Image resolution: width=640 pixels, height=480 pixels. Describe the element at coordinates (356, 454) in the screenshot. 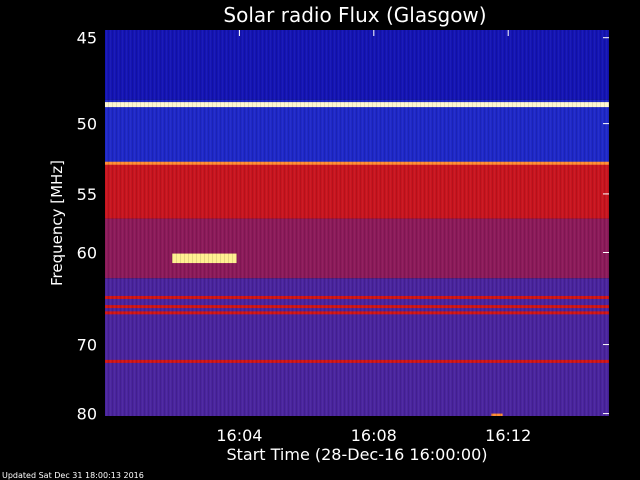

I see `x-axis-label: Start Time (28-Dec-16 16:00:00)` at that location.